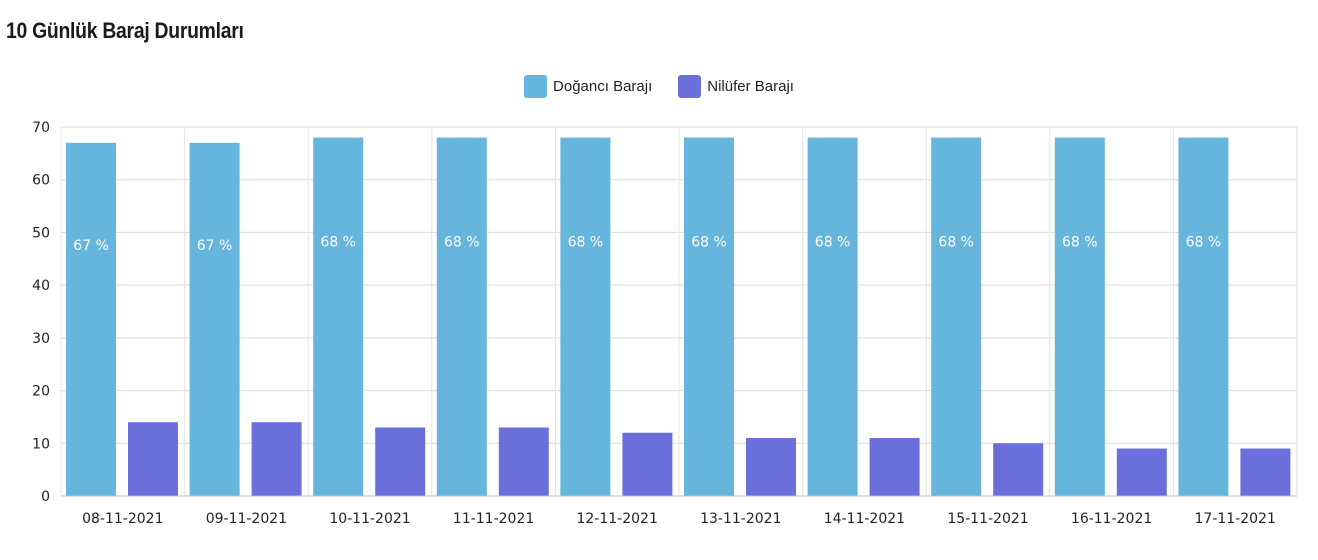 This screenshot has width=1318, height=560. I want to click on y-tick-label: 50, so click(41, 233).